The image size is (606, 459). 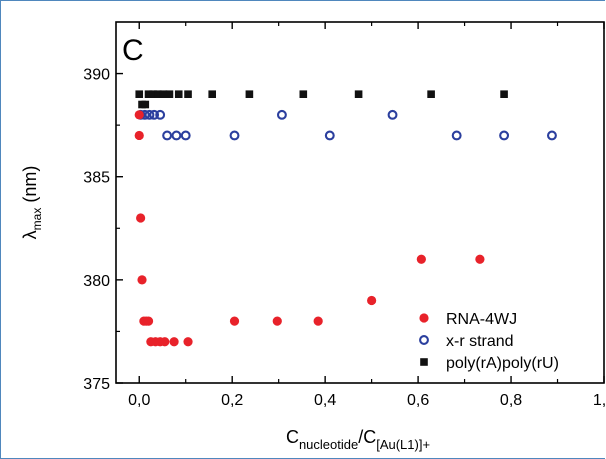 I want to click on series-poly-ra-poly-ru-, so click(x=321, y=99).